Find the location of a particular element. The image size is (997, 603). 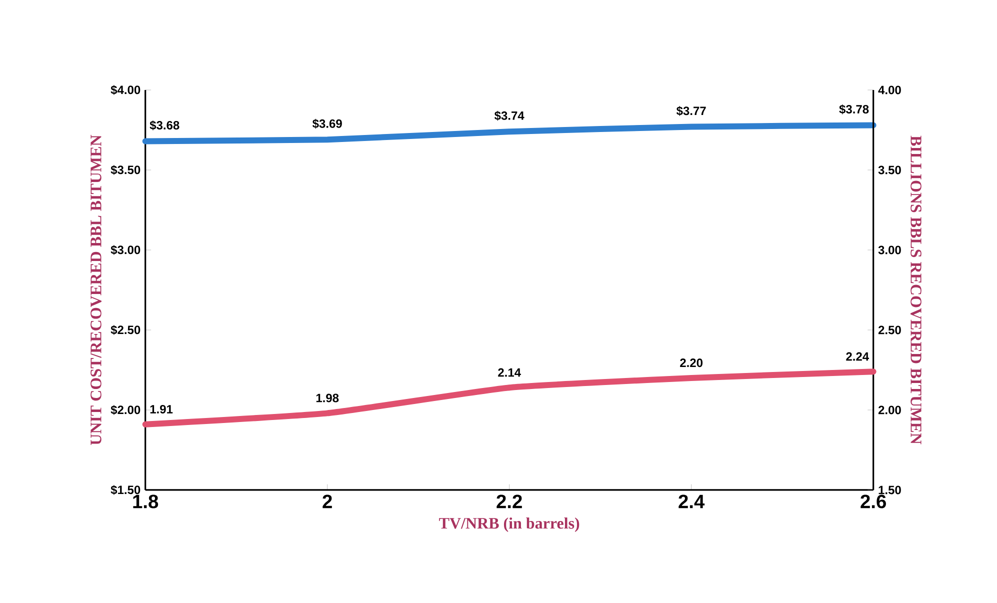

x-tick-label: 2 is located at coordinates (327, 501).